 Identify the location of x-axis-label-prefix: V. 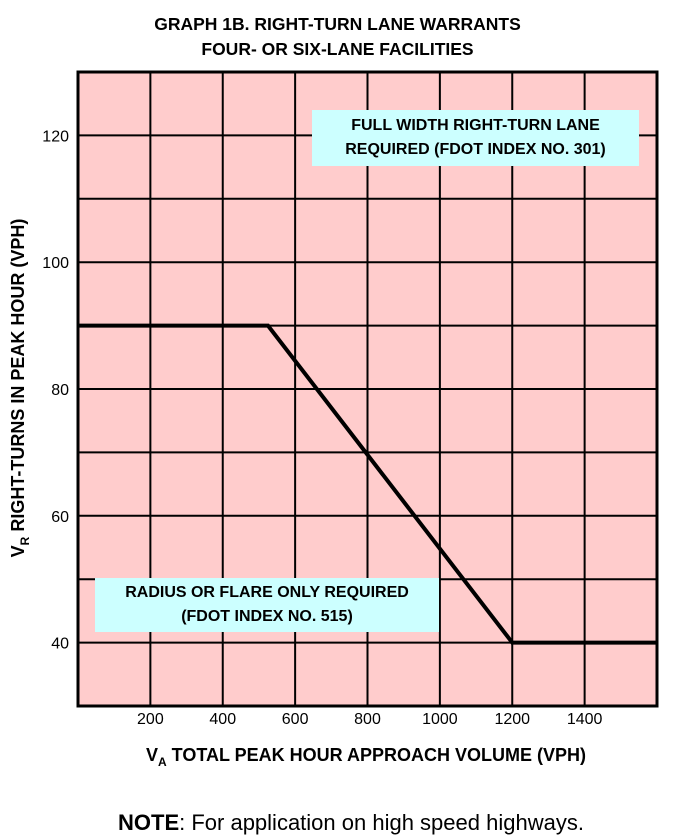
(152, 755).